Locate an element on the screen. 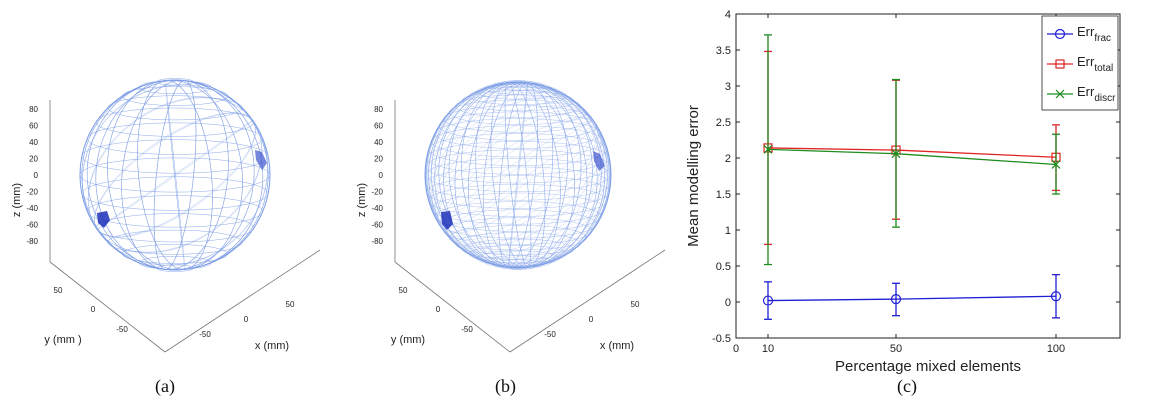 The image size is (1160, 411). y-tick-label: 4 is located at coordinates (728, 15).